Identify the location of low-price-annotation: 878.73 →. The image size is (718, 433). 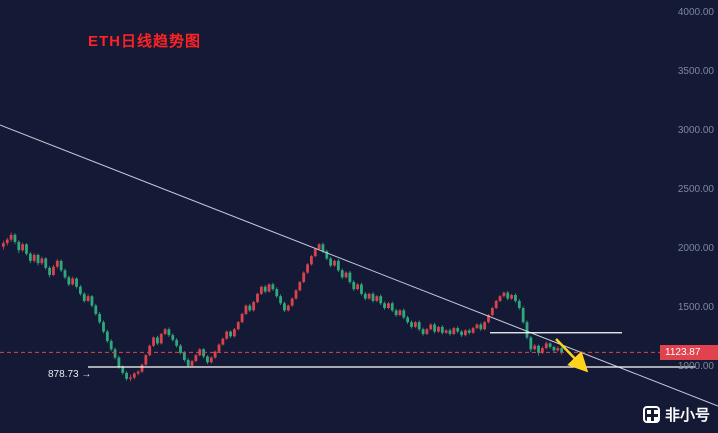
(70, 374).